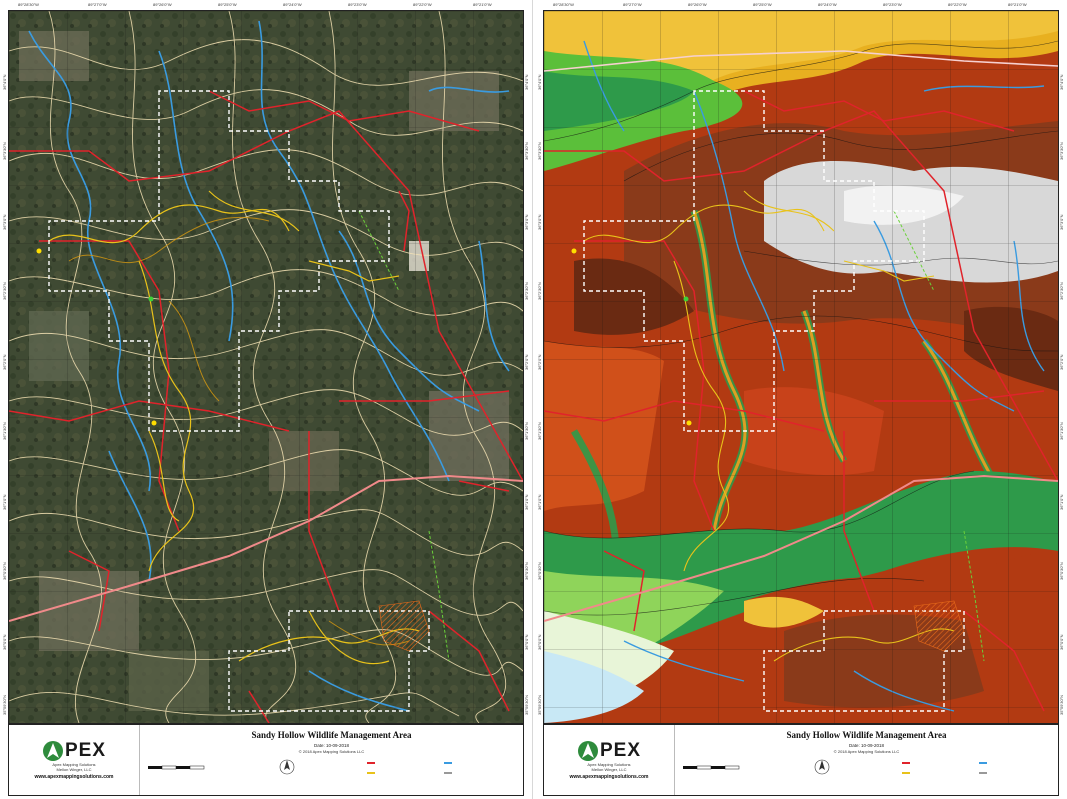  Describe the element at coordinates (534, 399) in the screenshot. I see `sheet-divider` at that location.